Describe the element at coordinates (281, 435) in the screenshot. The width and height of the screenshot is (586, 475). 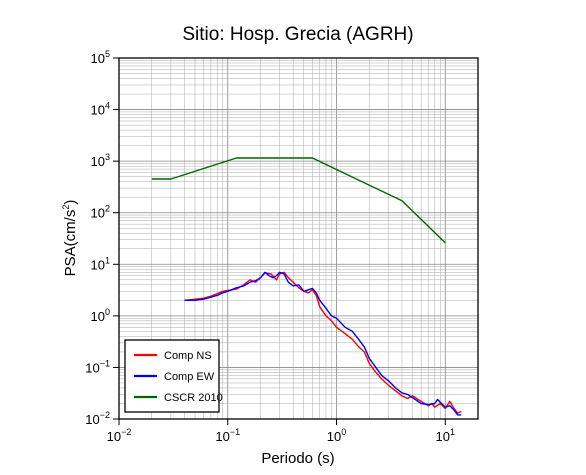
I see `x-tick-labels: 10⁻² 10⁻¹ 10⁰ 10¹` at that location.